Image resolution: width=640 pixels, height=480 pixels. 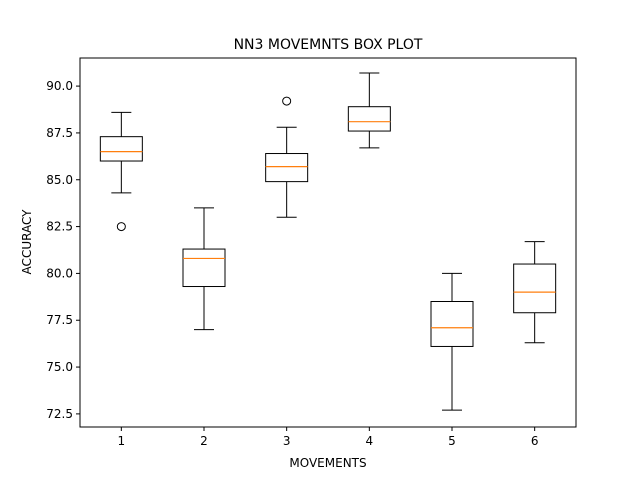 I want to click on y-tick-label: 90.0, so click(x=59, y=86).